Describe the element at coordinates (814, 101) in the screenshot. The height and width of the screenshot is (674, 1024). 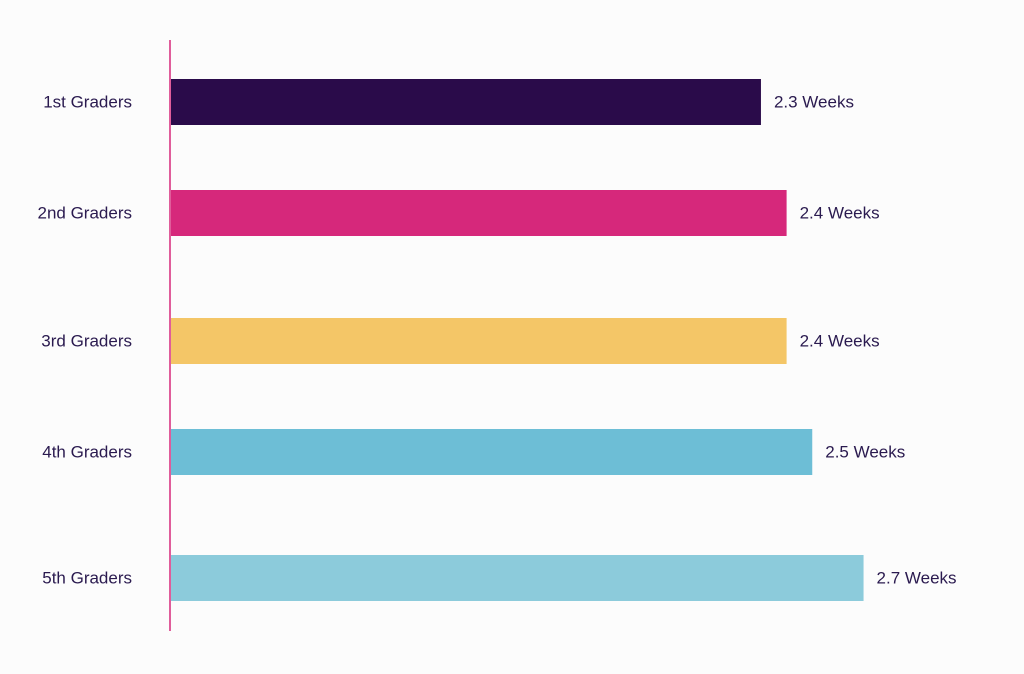
I see `value-label: 2.3 Weeks` at that location.